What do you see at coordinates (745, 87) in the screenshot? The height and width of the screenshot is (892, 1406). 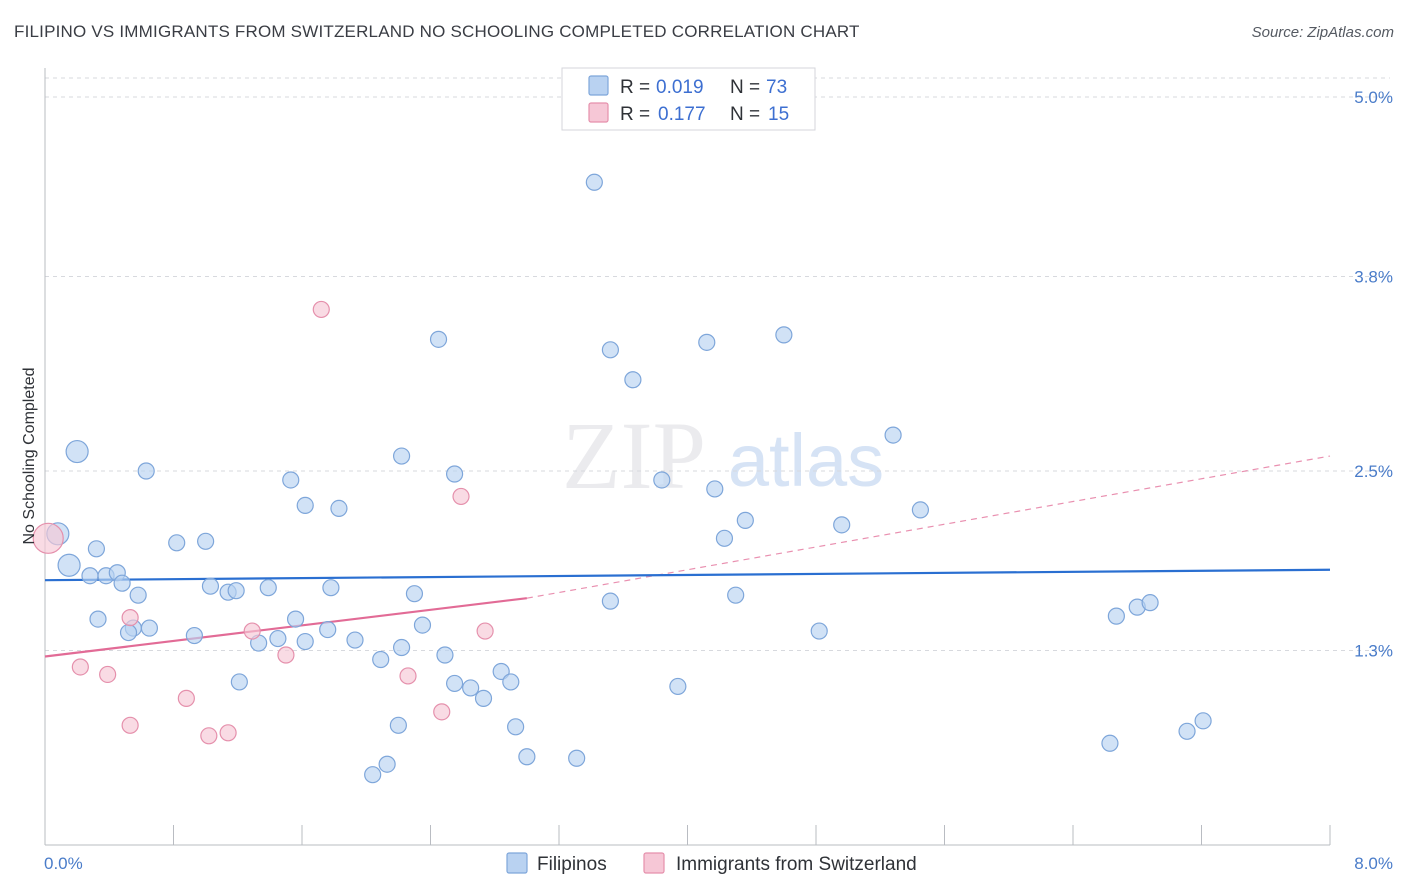 I see `legend-n-label-1: N =` at bounding box center [745, 87].